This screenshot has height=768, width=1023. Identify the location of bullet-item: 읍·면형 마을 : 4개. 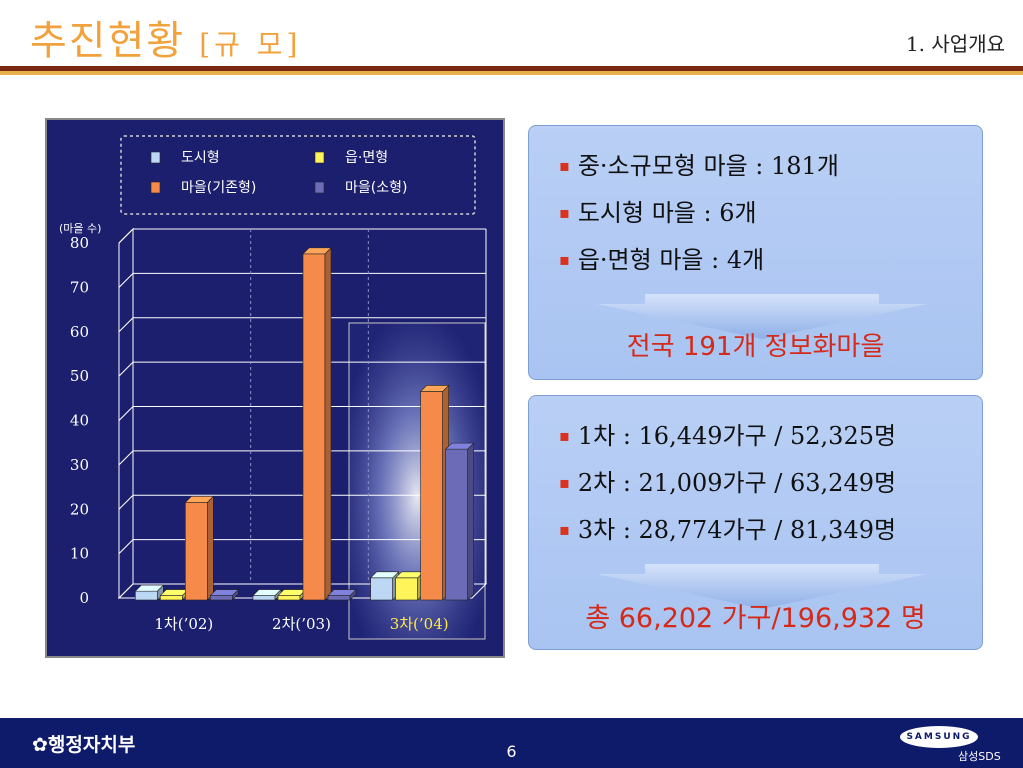
(699, 261).